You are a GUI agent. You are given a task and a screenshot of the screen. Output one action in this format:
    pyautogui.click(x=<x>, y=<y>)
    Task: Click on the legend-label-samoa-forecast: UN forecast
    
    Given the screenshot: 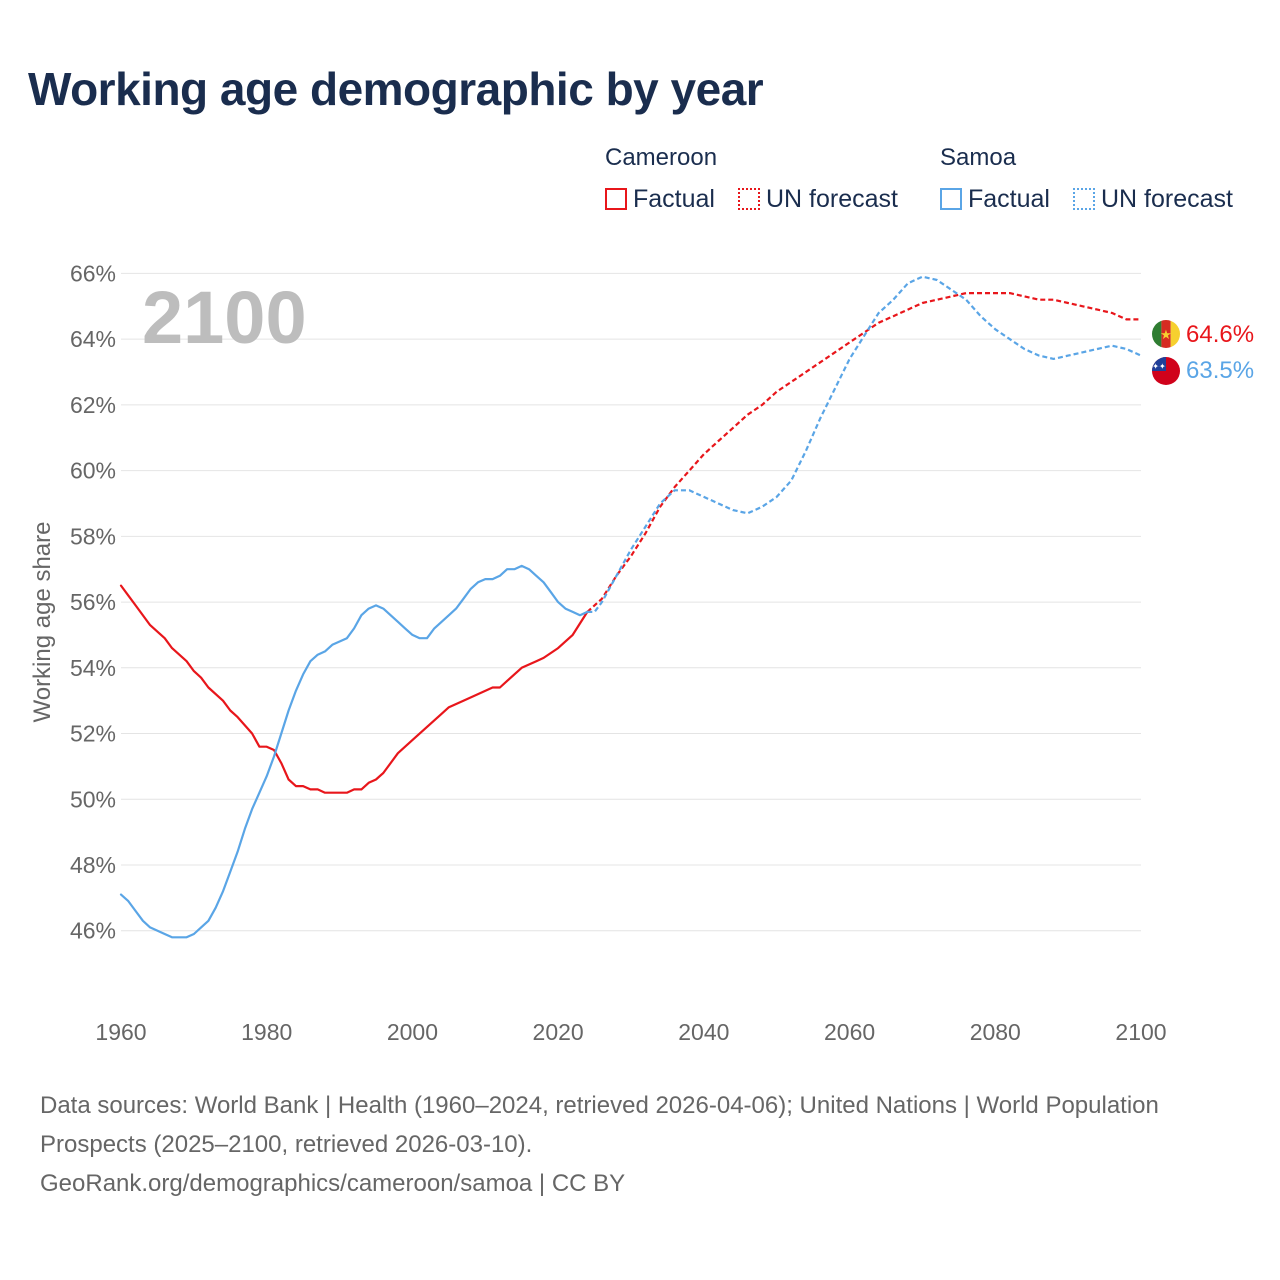 What is the action you would take?
    pyautogui.click(x=1167, y=198)
    